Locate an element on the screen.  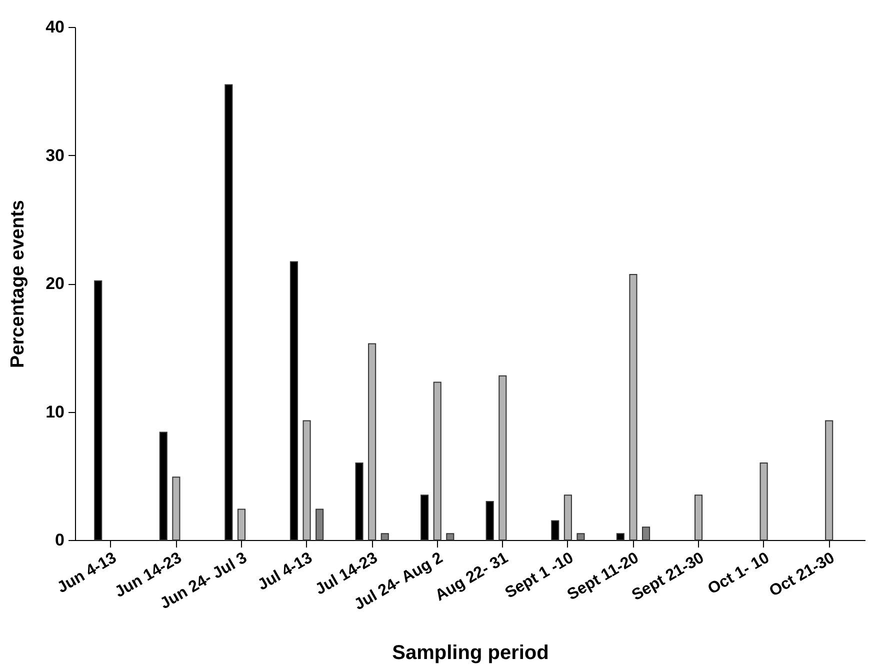
x-tick-label: Jul 4-13 is located at coordinates (285, 571).